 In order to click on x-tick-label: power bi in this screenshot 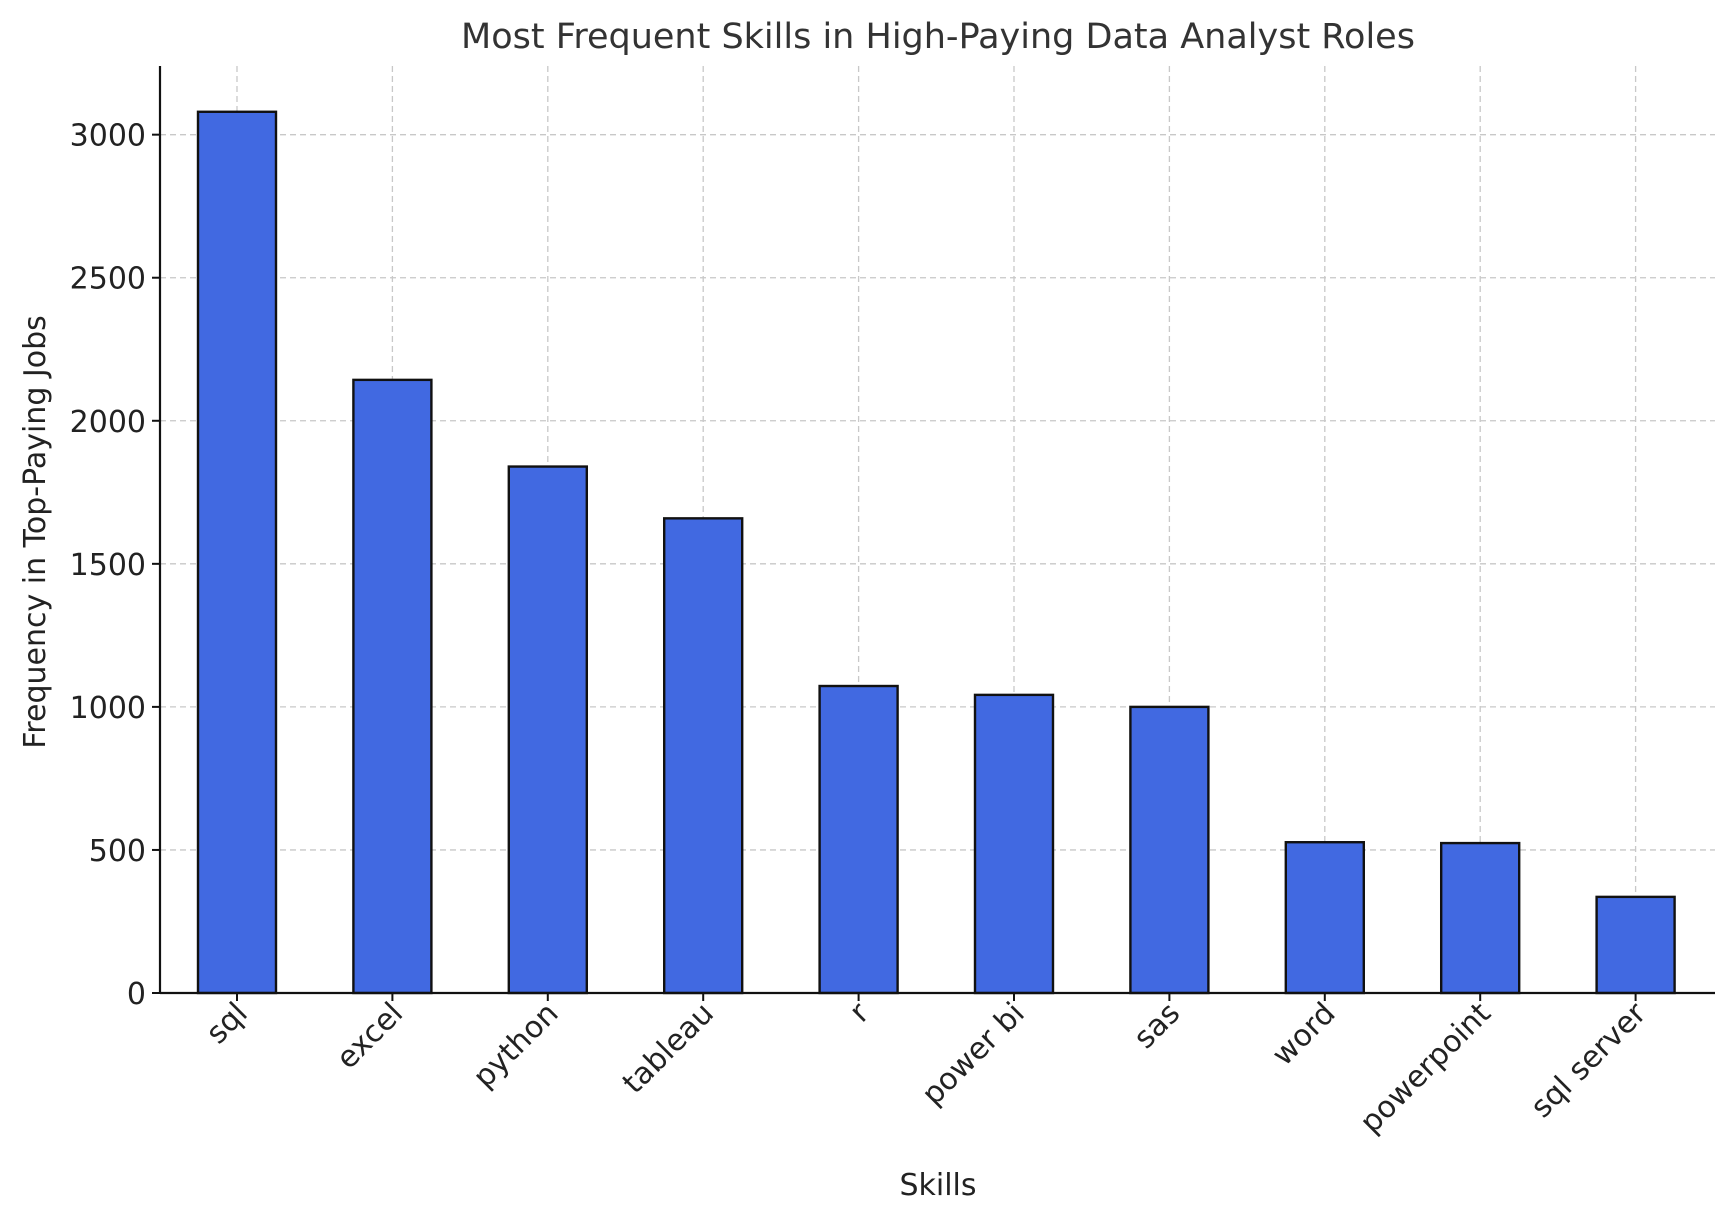, I will do `click(973, 1054)`.